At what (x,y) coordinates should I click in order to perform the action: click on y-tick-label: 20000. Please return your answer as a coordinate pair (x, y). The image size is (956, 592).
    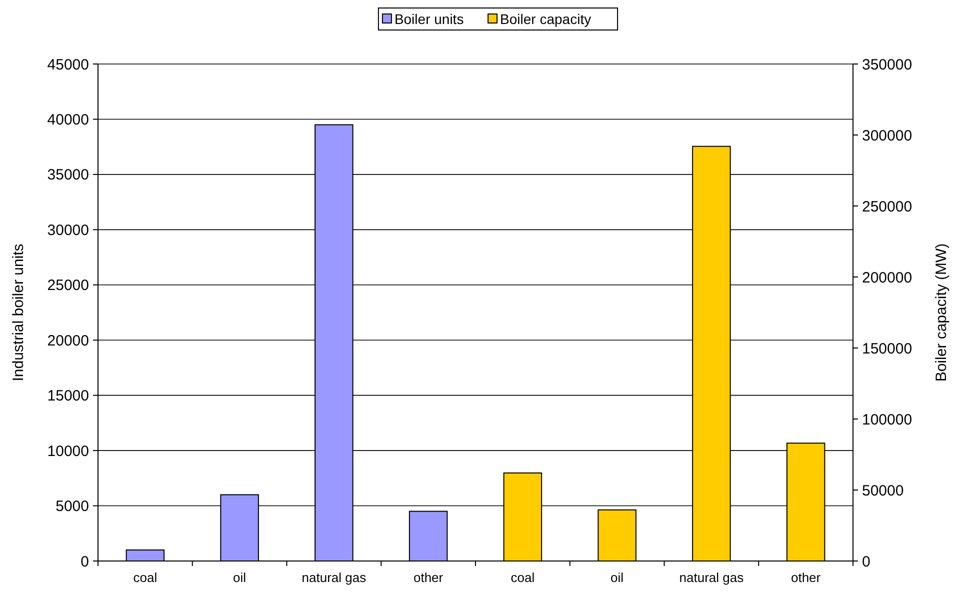
    Looking at the image, I should click on (68, 341).